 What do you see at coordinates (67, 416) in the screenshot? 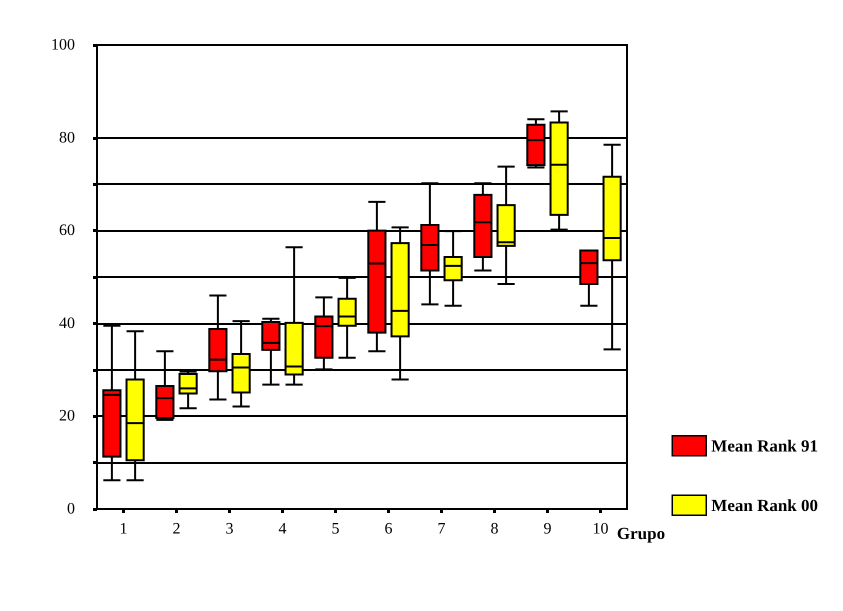
I see `y-tick-label: 20` at bounding box center [67, 416].